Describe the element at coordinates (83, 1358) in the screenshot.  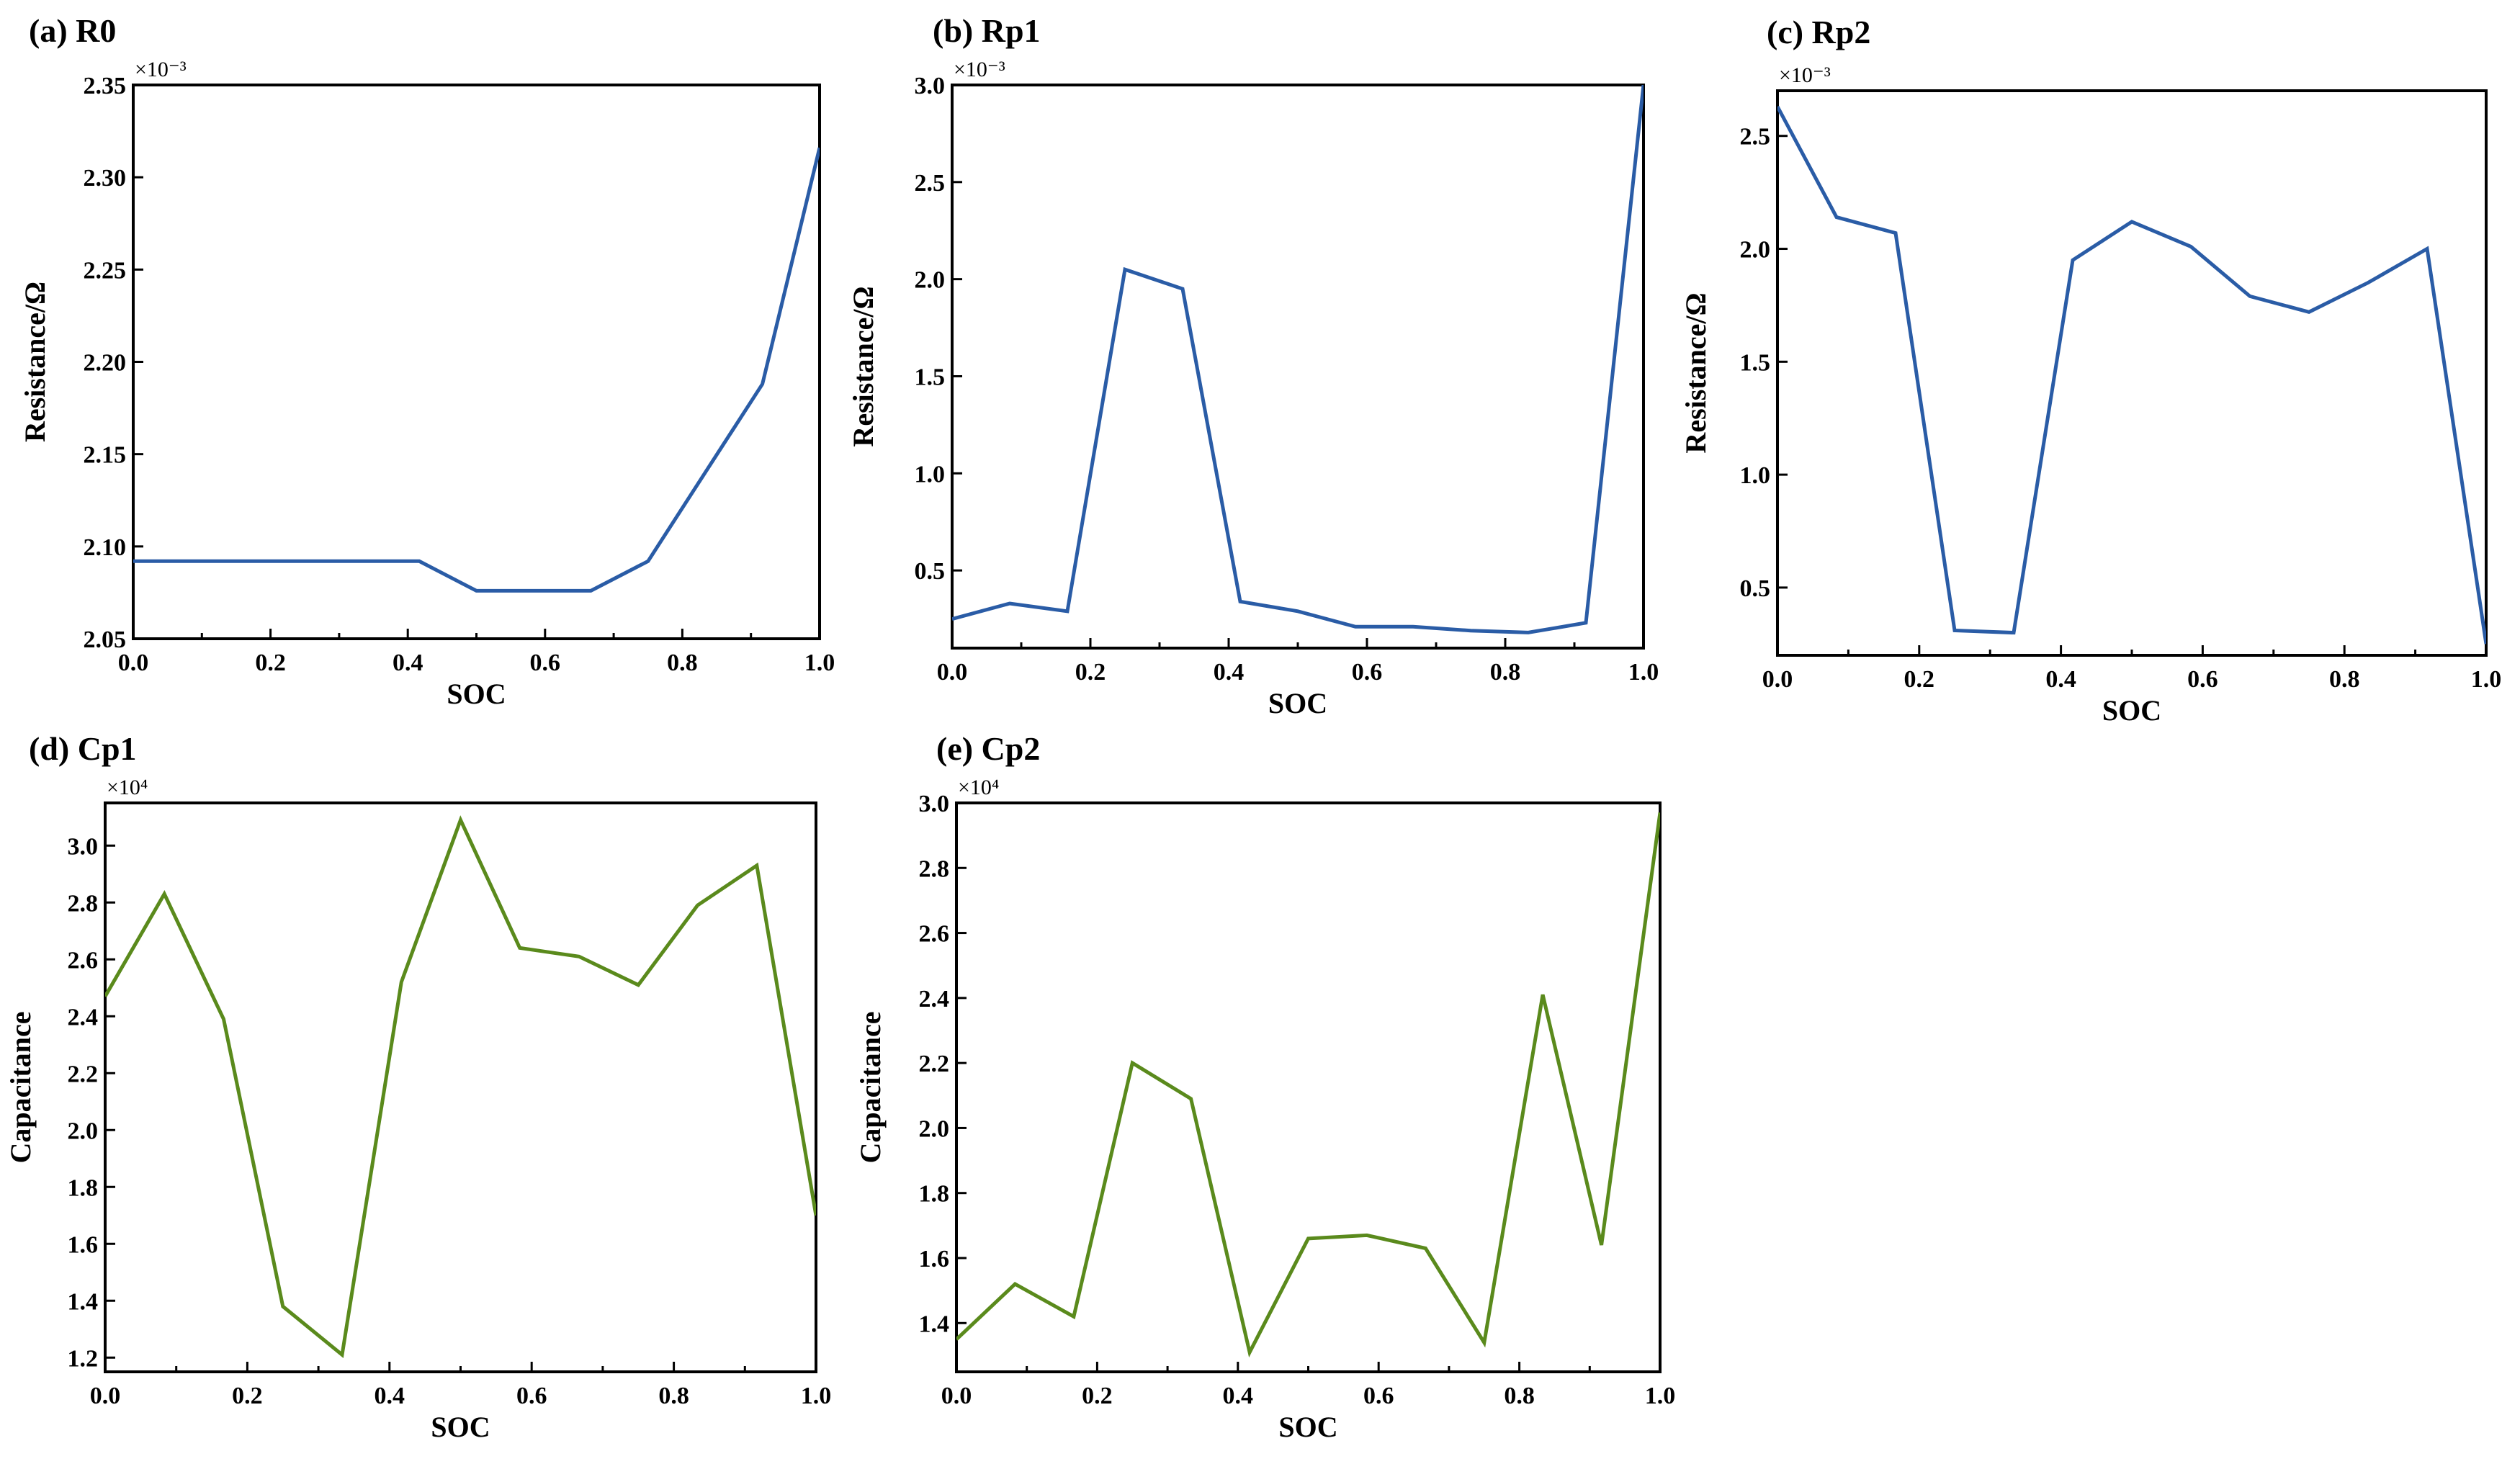
I see `y-tick-label: 1.2` at that location.